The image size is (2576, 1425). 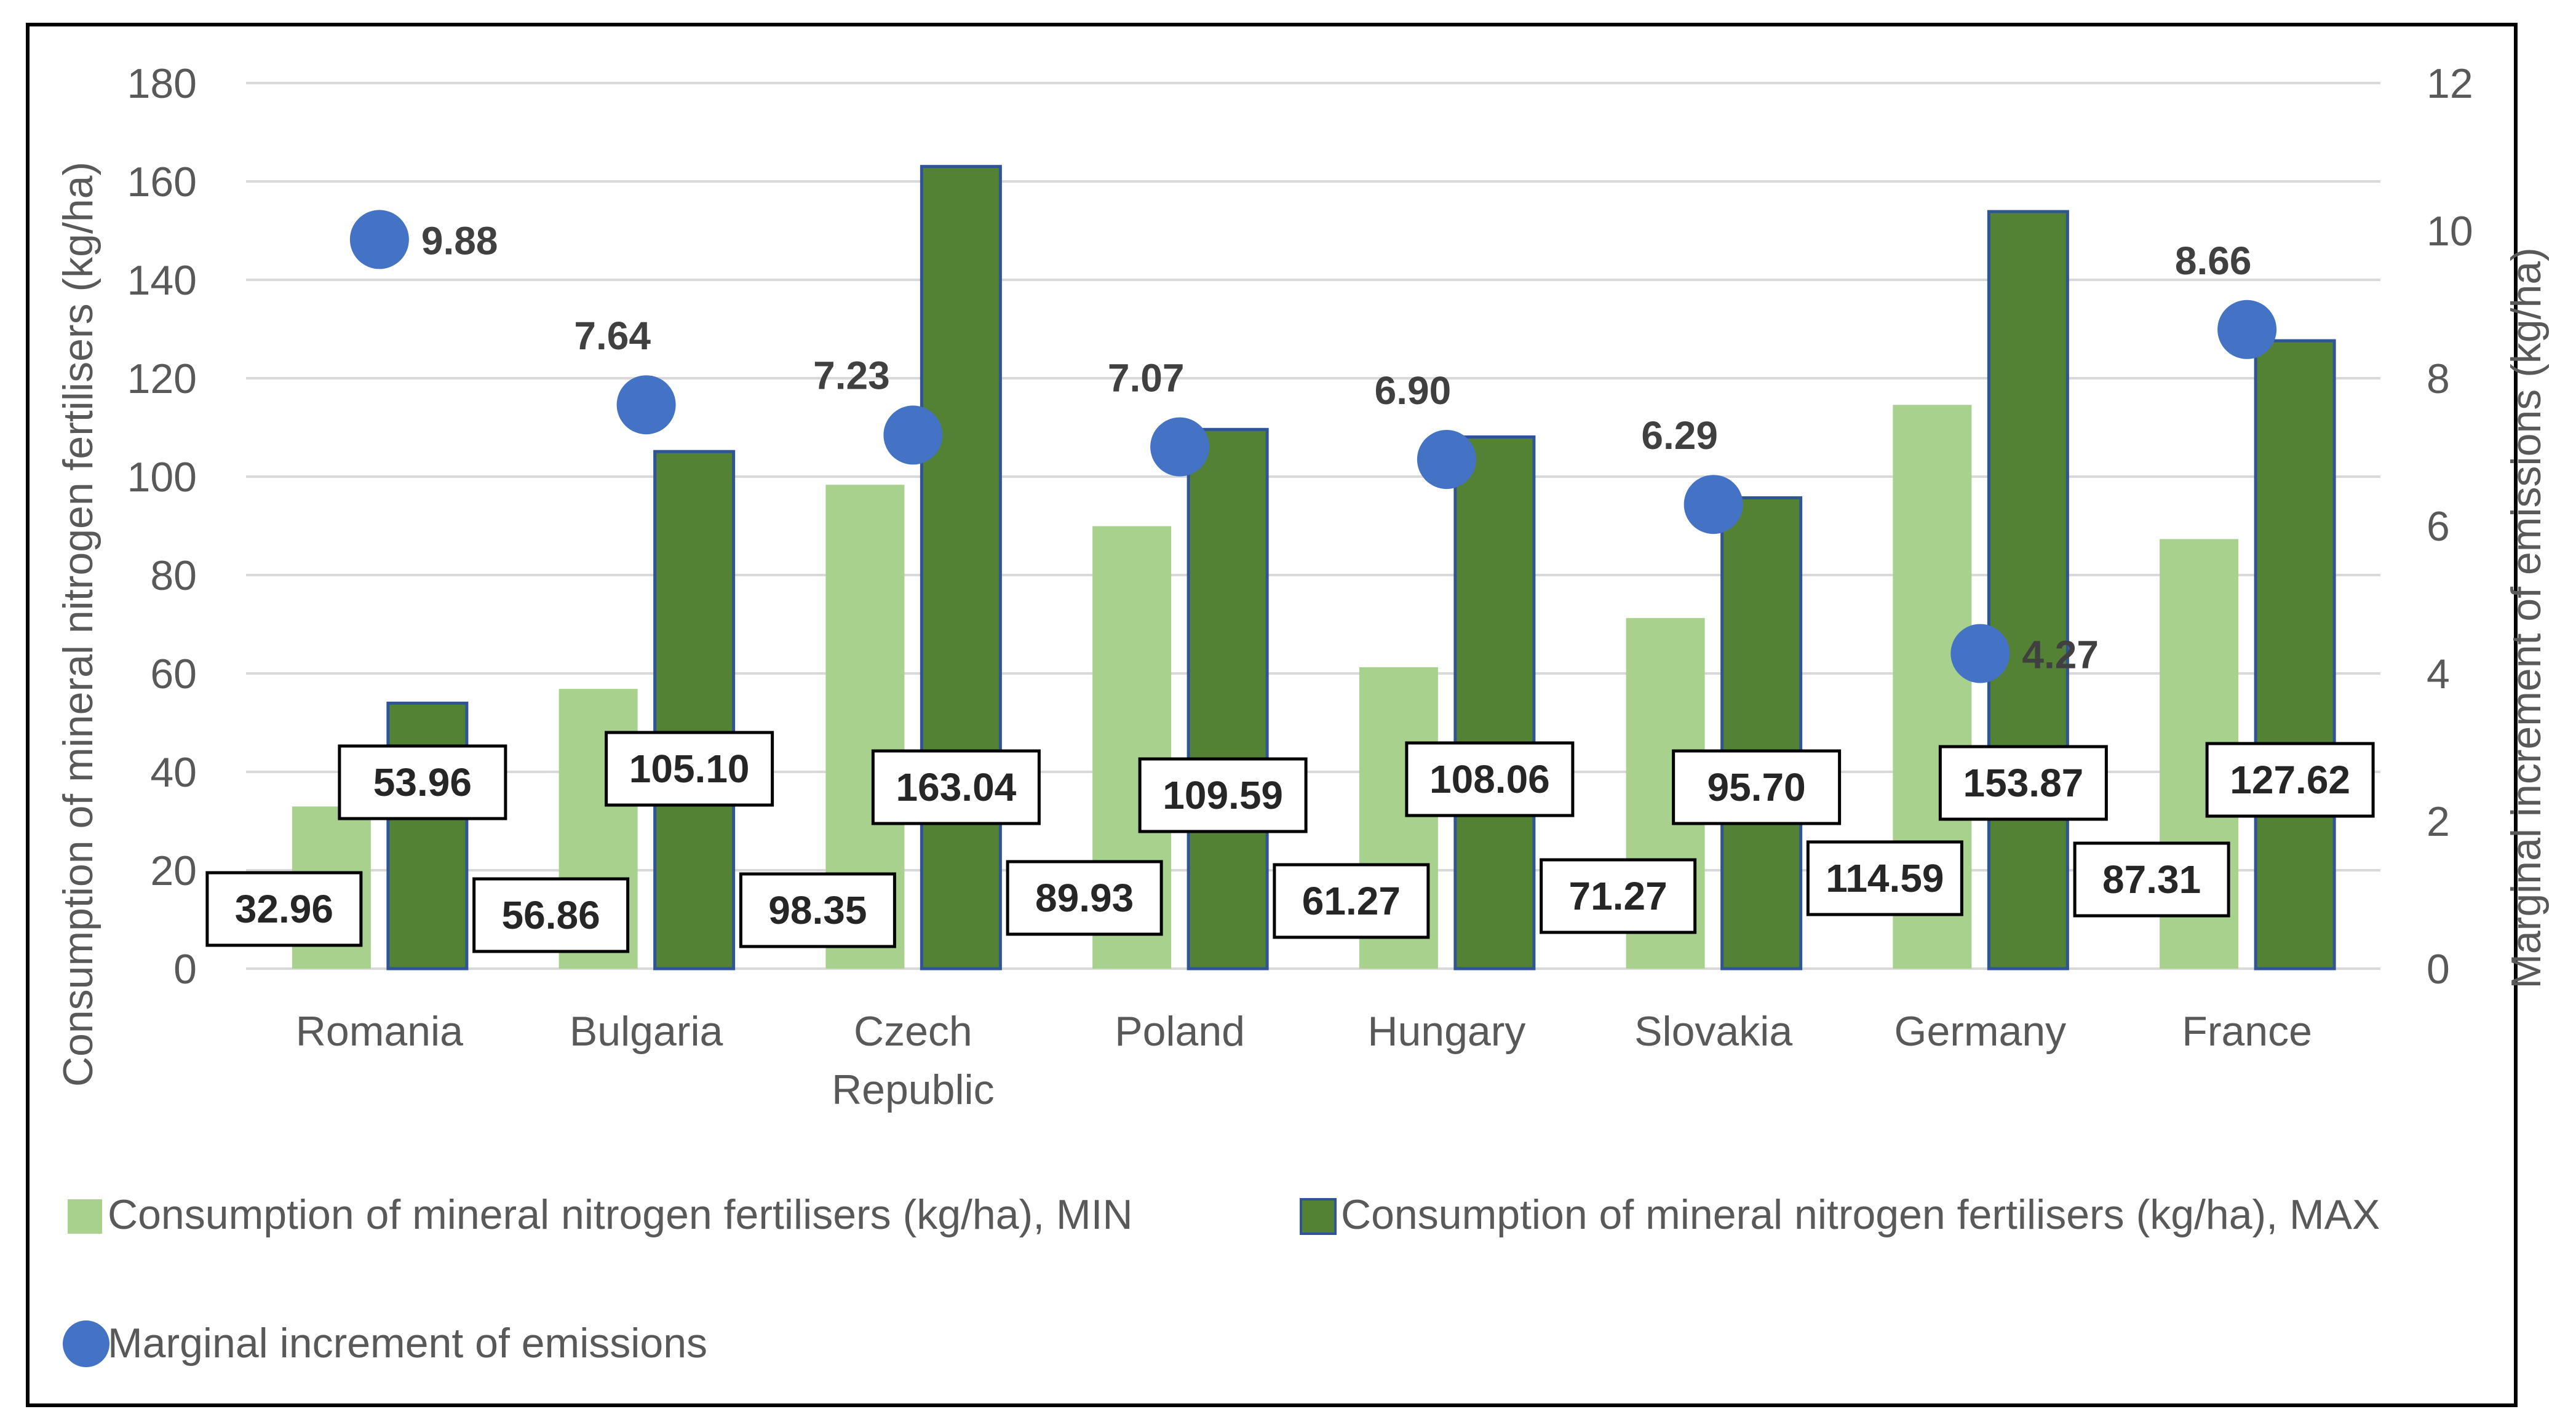 What do you see at coordinates (459, 241) in the screenshot?
I see `data-label-marker: 9.88` at bounding box center [459, 241].